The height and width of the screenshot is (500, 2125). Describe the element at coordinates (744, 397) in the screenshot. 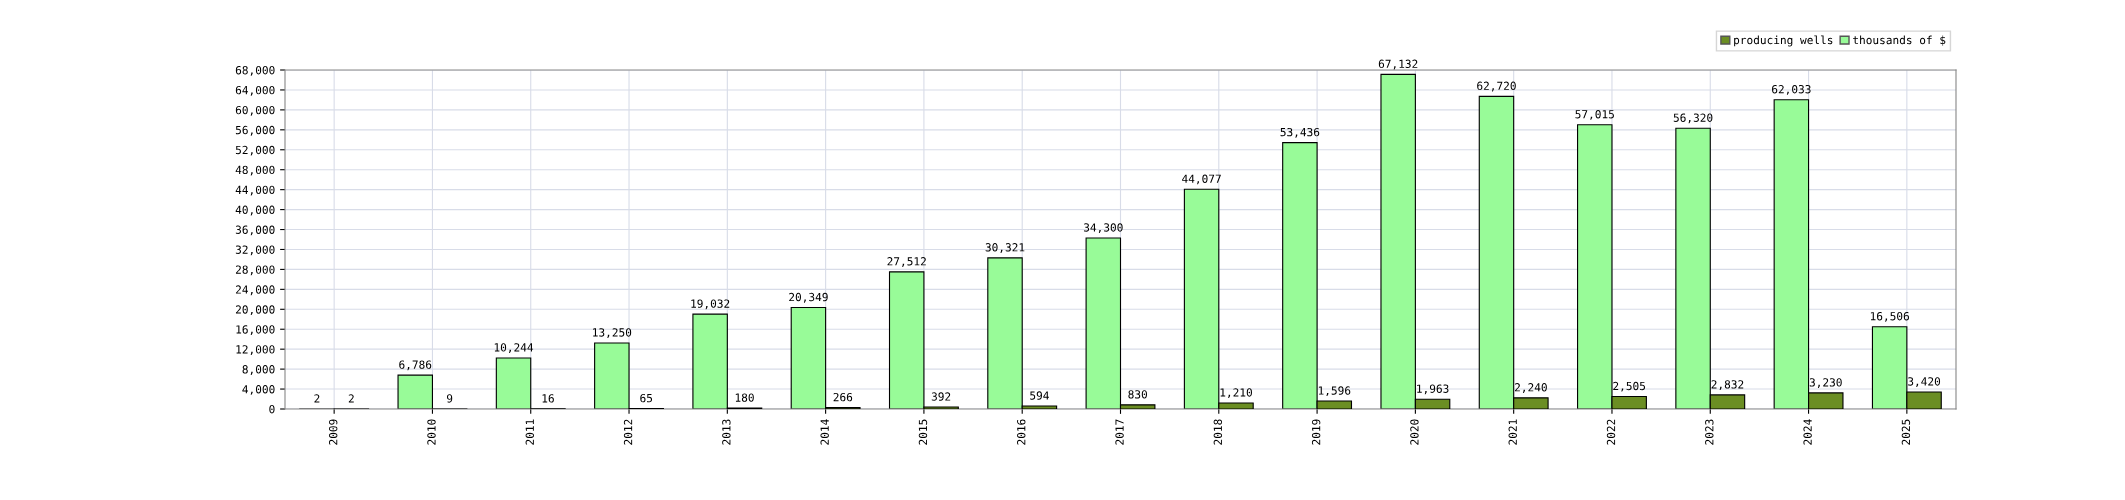

I see `data-label: 180` at that location.